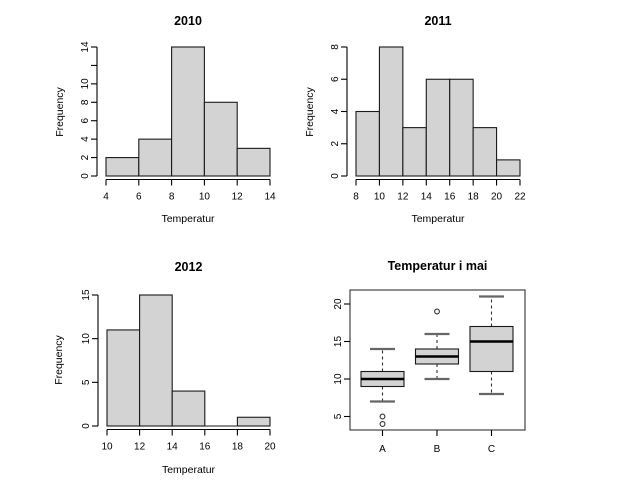 This screenshot has height=487, width=638. Describe the element at coordinates (188, 267) in the screenshot. I see `panel-title-2012: 2012` at that location.